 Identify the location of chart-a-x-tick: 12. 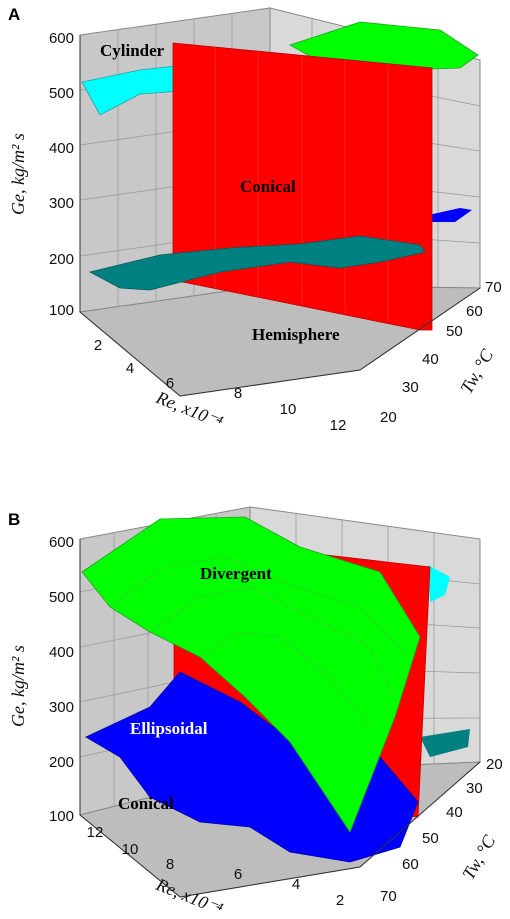
(338, 425).